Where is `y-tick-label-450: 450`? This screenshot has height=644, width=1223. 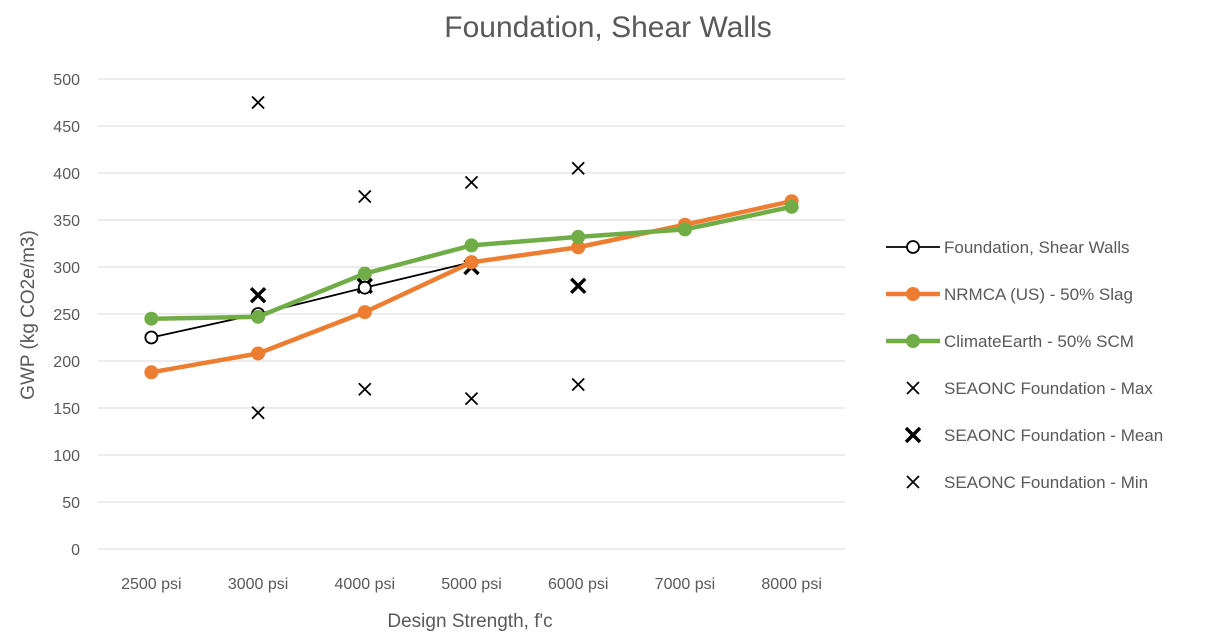 y-tick-label-450: 450 is located at coordinates (66, 127).